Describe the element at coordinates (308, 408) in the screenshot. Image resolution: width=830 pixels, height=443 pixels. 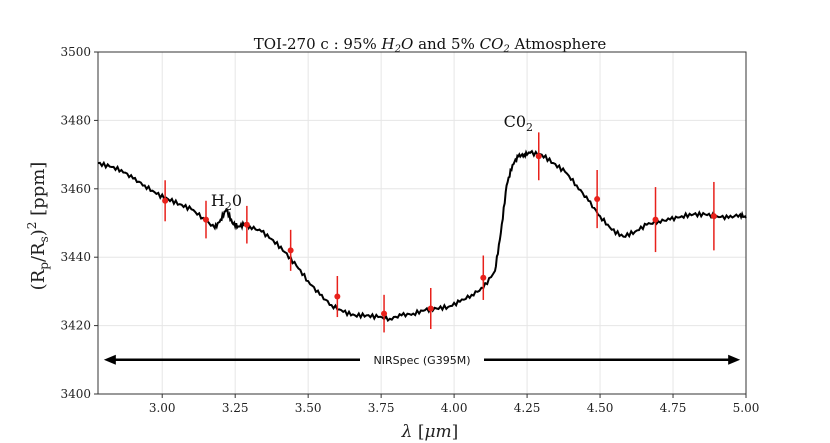
I see `x-tick-label: 3.50` at that location.